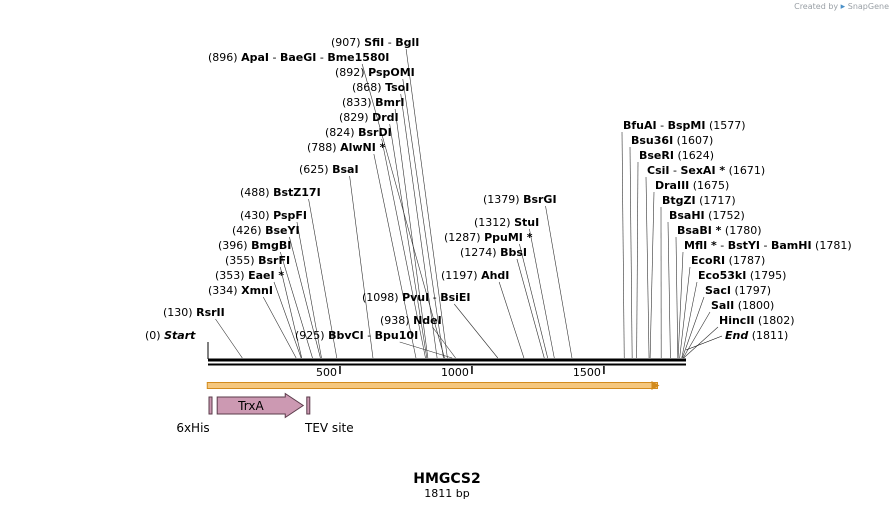 This screenshot has height=509, width=895. I want to click on site-enzyme-name: End, so click(736, 335).